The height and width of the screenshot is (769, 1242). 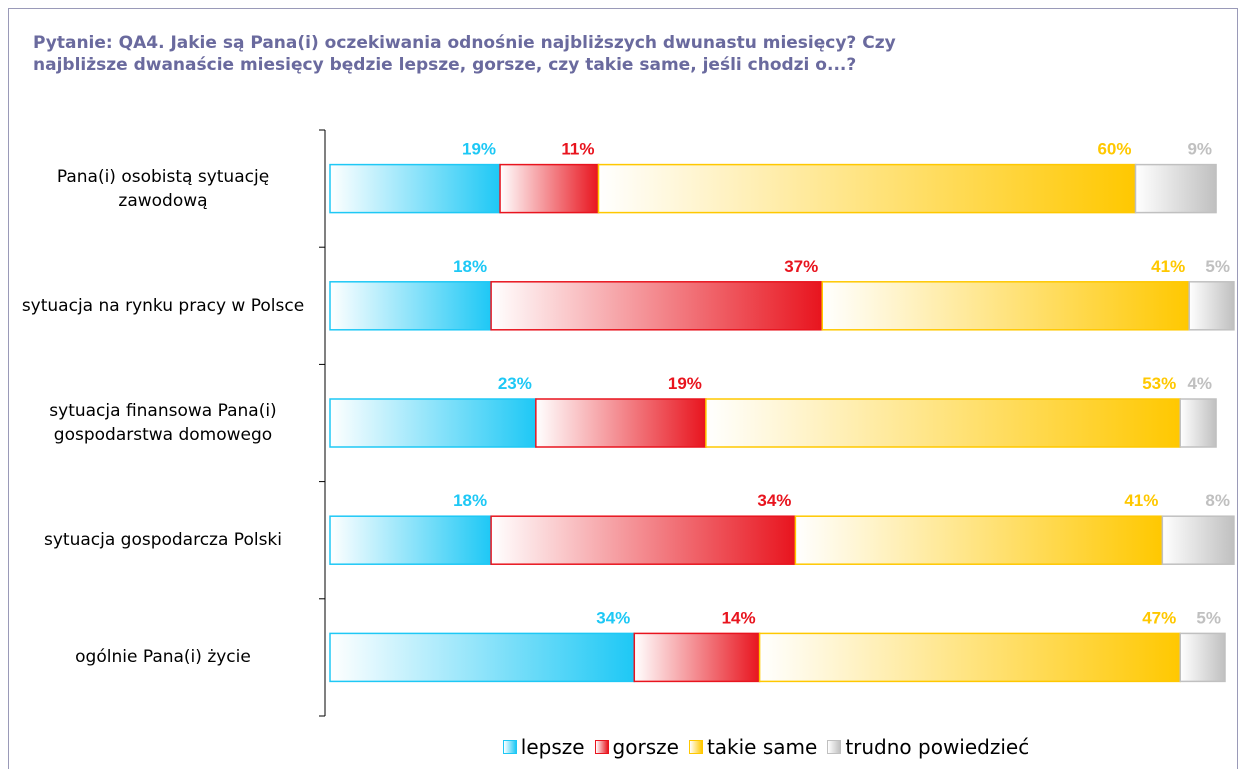 What do you see at coordinates (1159, 383) in the screenshot?
I see `value-label: 53%` at bounding box center [1159, 383].